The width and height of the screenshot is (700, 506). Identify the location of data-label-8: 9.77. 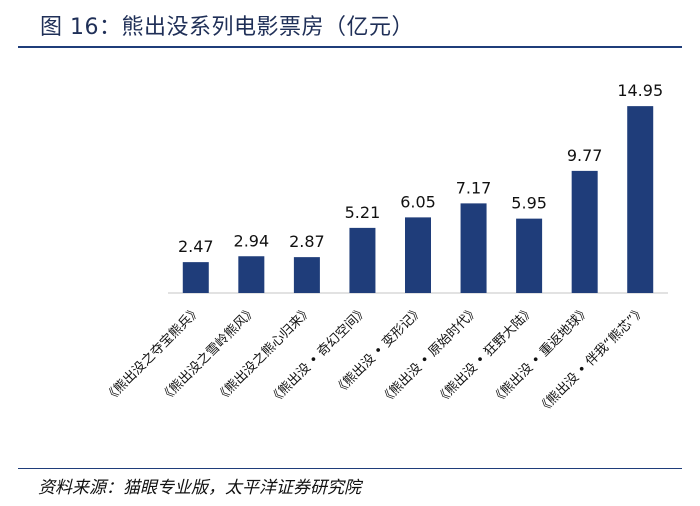
(585, 155).